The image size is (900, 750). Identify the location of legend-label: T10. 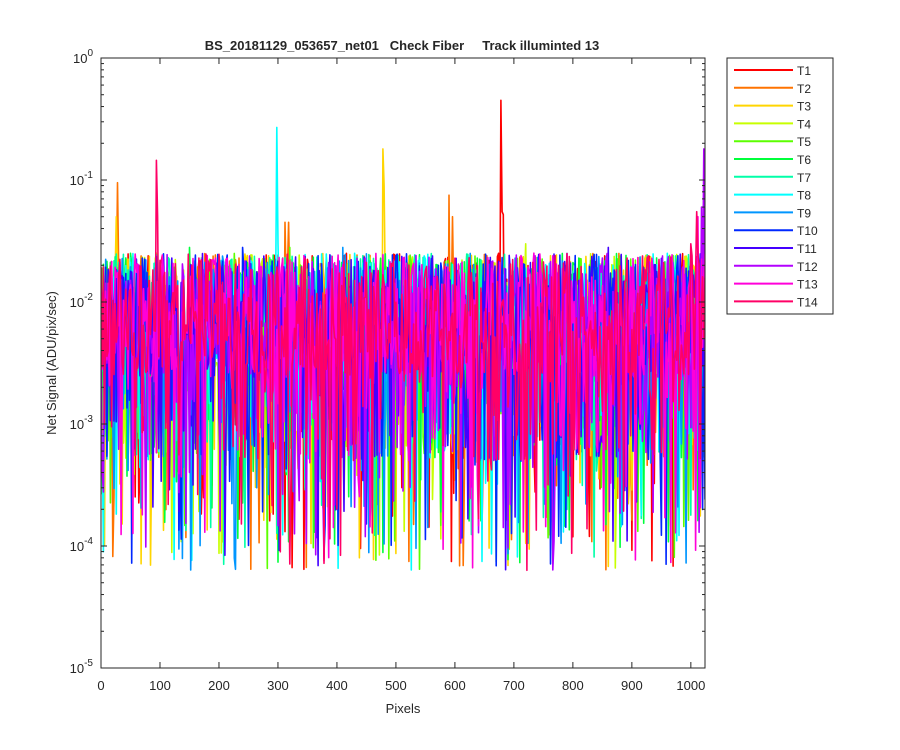
(807, 231).